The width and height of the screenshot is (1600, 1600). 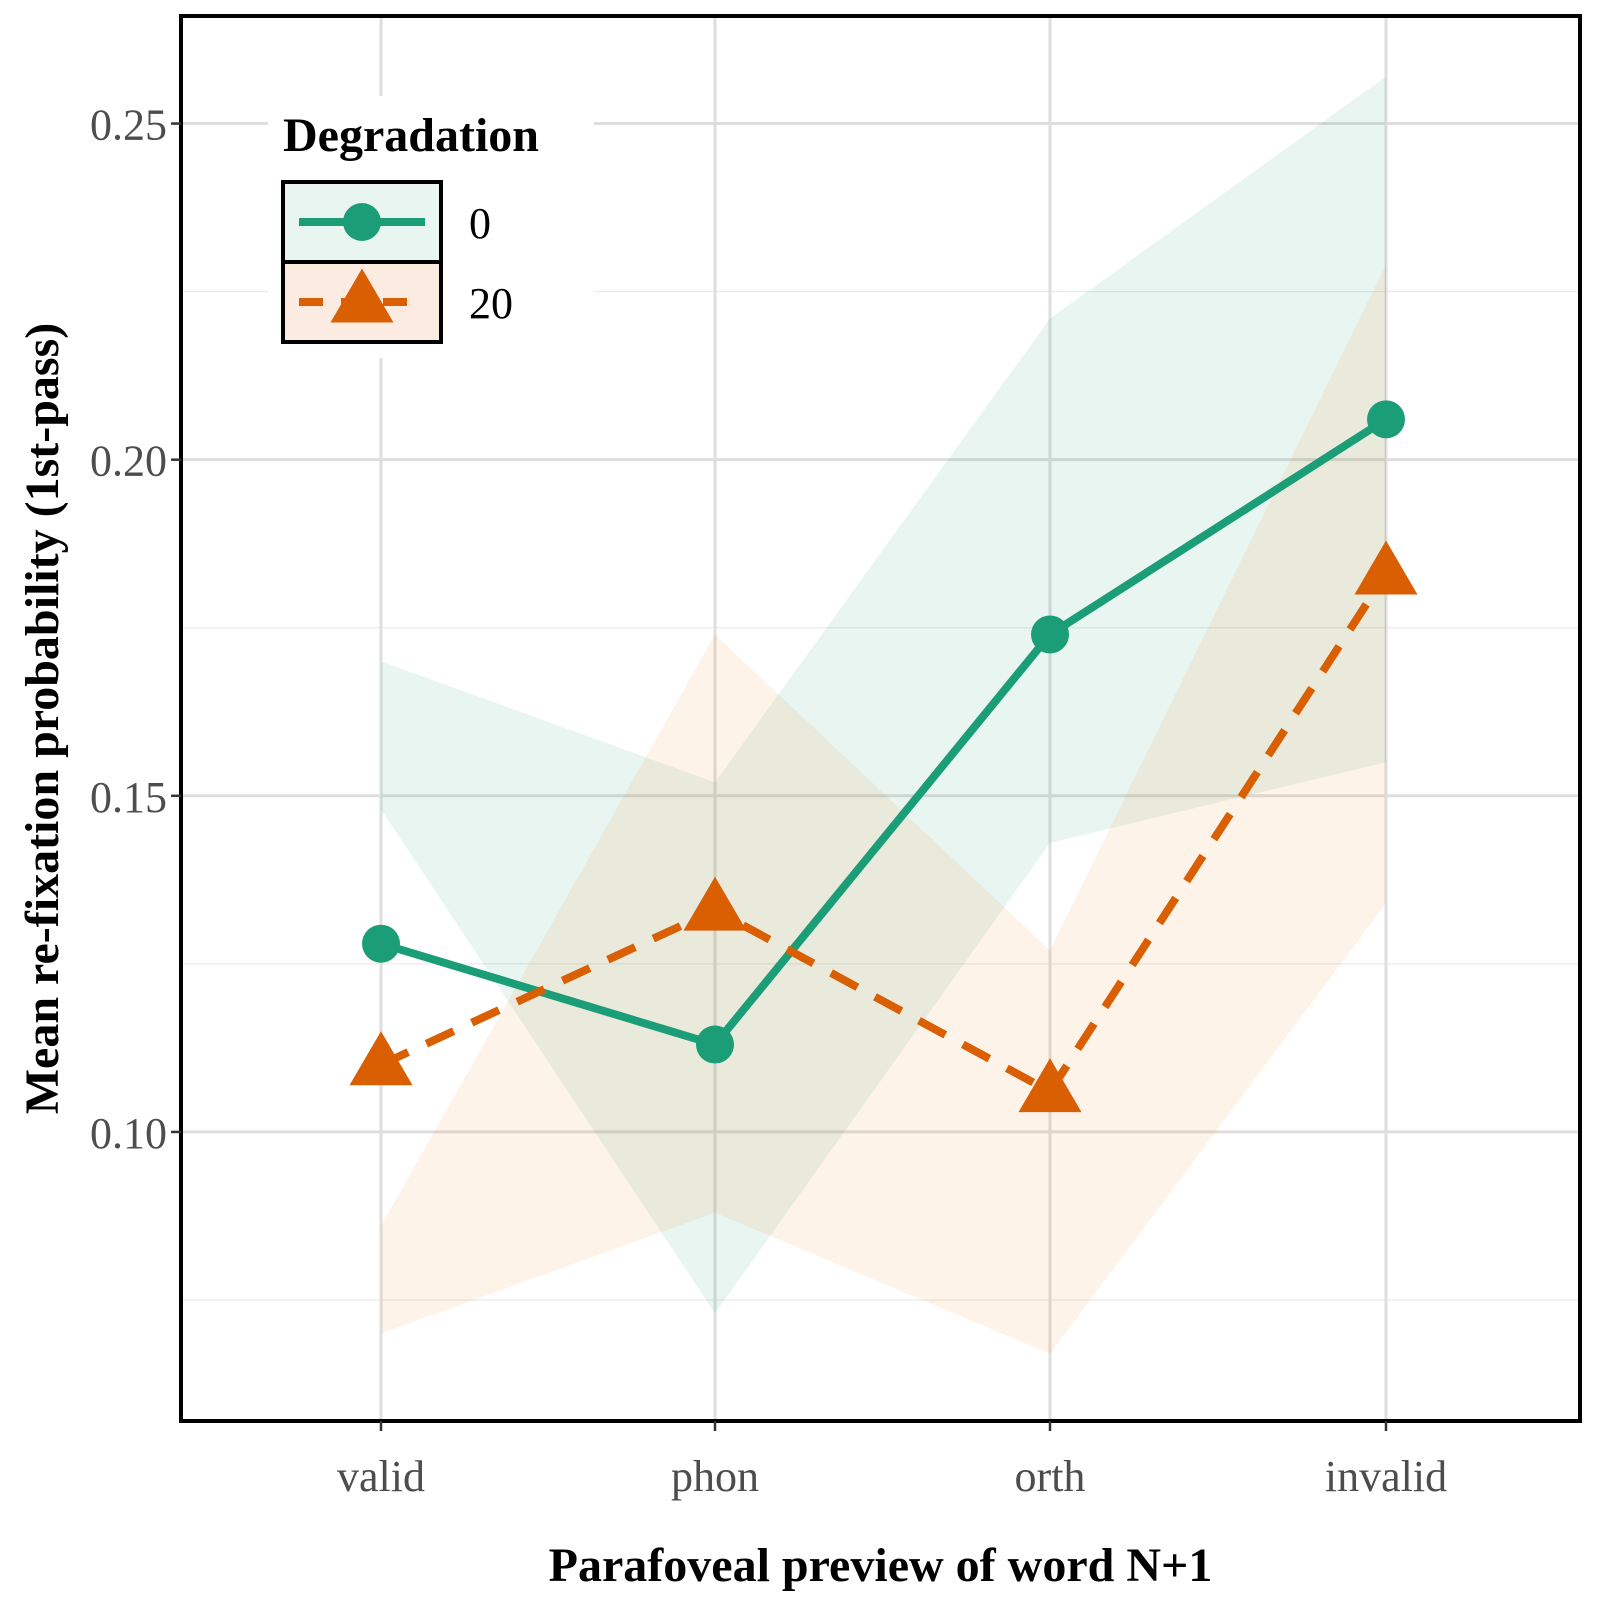 What do you see at coordinates (42, 719) in the screenshot?
I see `y-axis-title: Mean re-fixation probability (1st-pass)` at bounding box center [42, 719].